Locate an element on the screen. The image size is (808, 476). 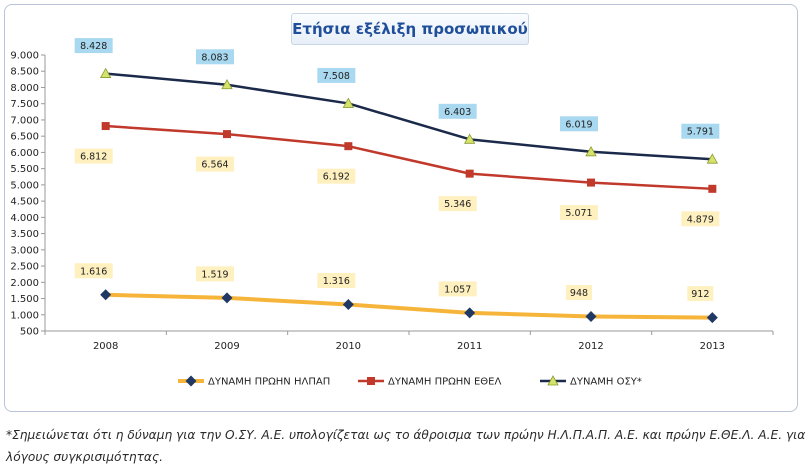
legend-label-ethel: ΔΥΝΑΜΗ ΠΡΩΗΝ ΕΘΕΛ is located at coordinates (444, 382).